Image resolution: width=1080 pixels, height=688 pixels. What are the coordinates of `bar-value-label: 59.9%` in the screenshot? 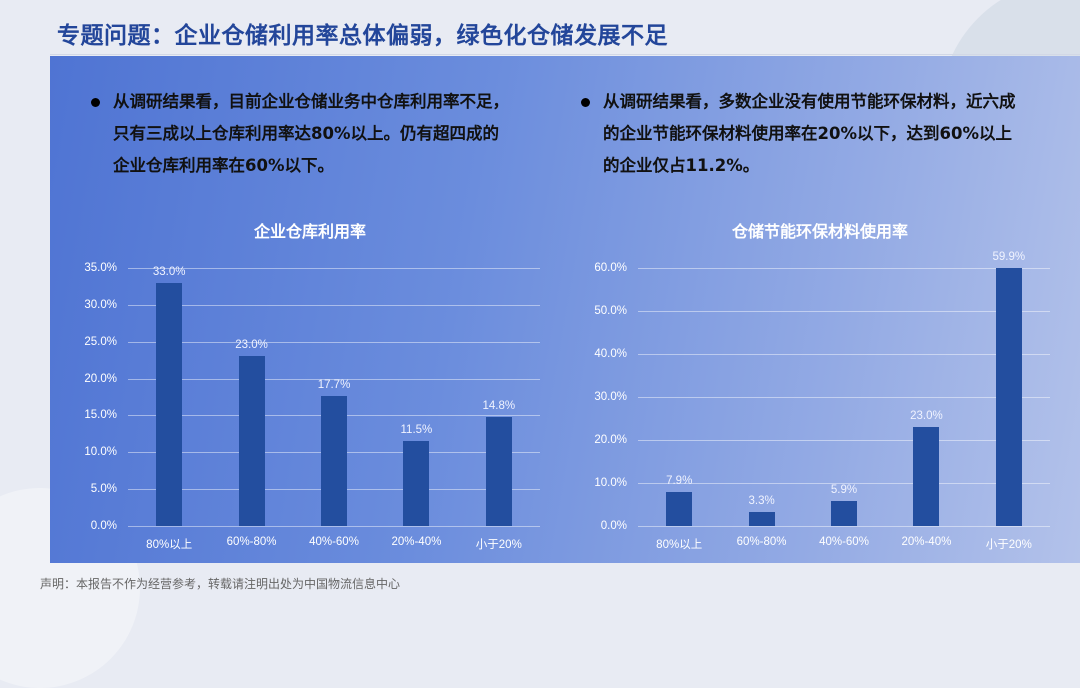 It's located at (1009, 257).